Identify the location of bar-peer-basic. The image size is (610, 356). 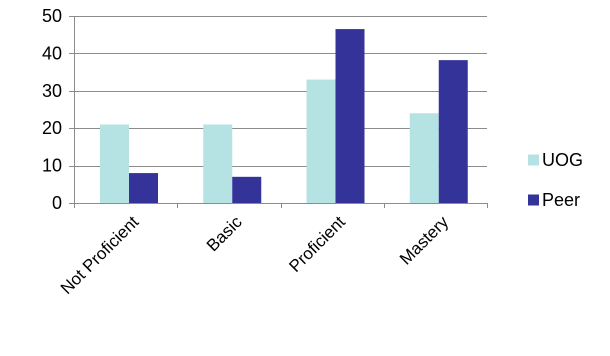
(247, 189).